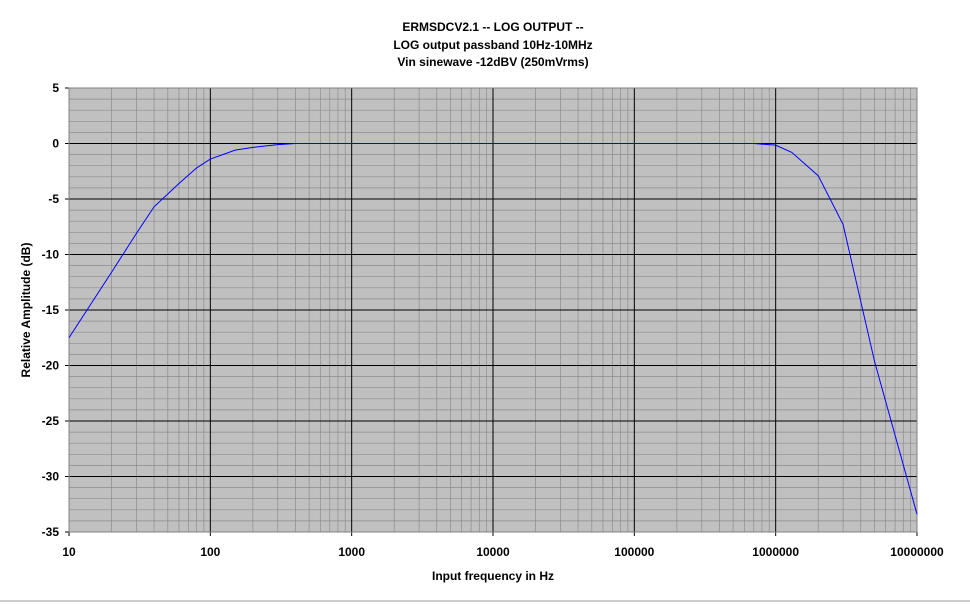 This screenshot has width=970, height=604. What do you see at coordinates (51, 310) in the screenshot?
I see `y-tick-label: -15` at bounding box center [51, 310].